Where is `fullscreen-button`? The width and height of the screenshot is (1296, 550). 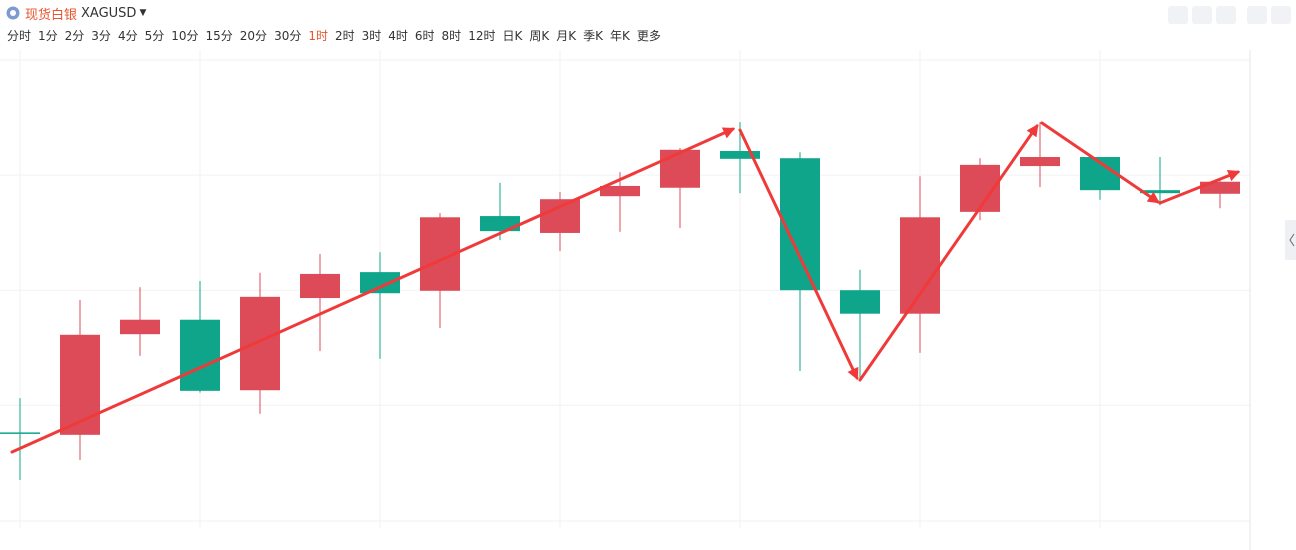 fullscreen-button is located at coordinates (1257, 15).